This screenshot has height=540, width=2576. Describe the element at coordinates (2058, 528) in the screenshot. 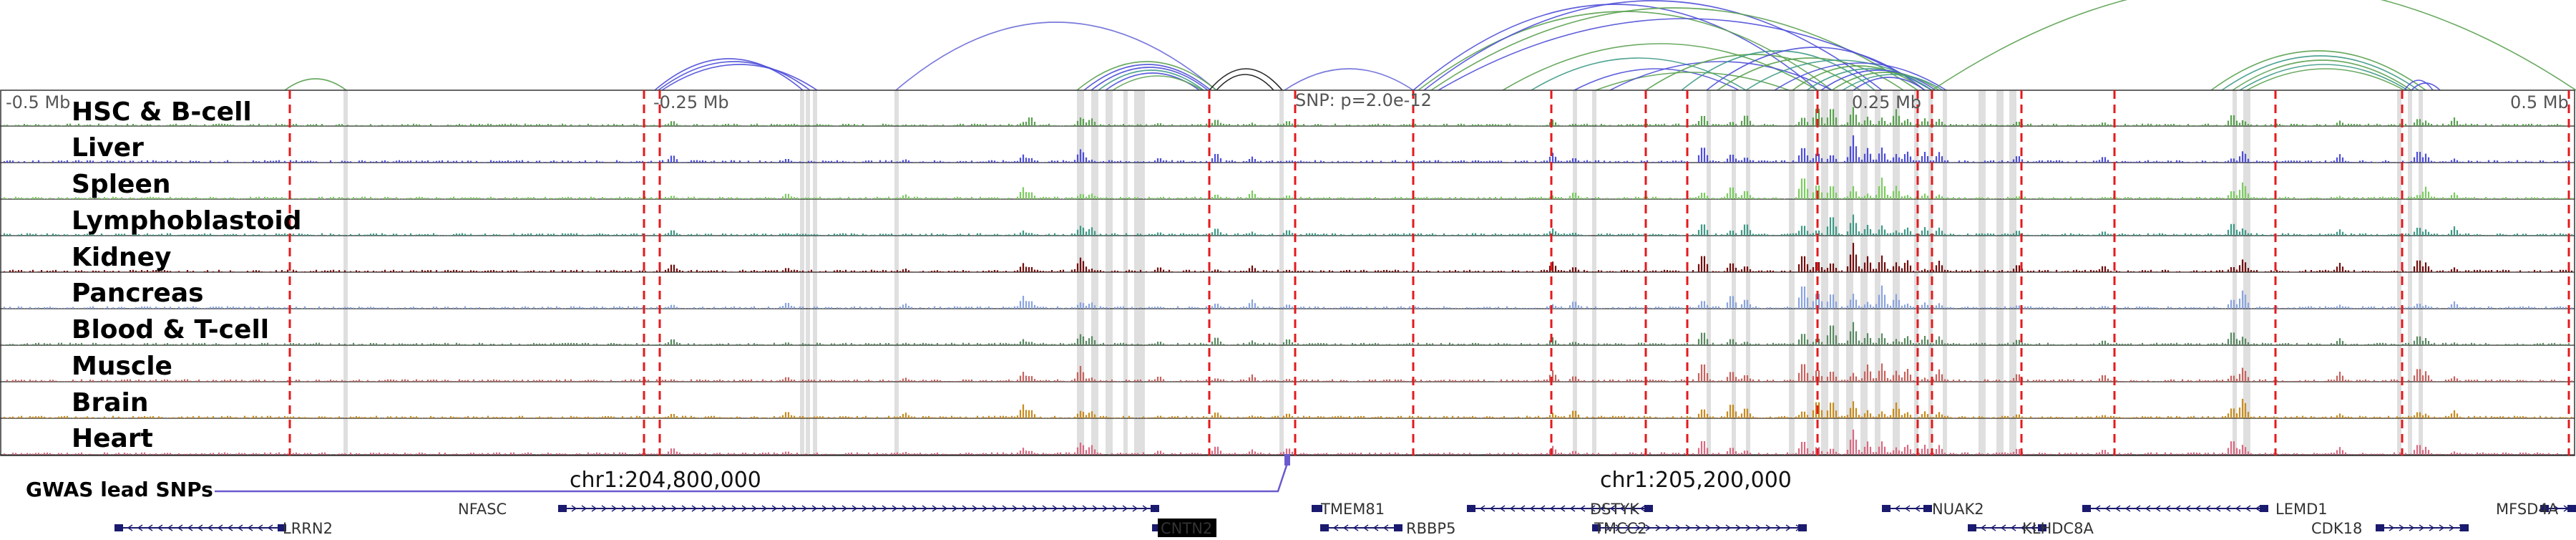

I see `gene-label-8: KLHDC8A` at that location.